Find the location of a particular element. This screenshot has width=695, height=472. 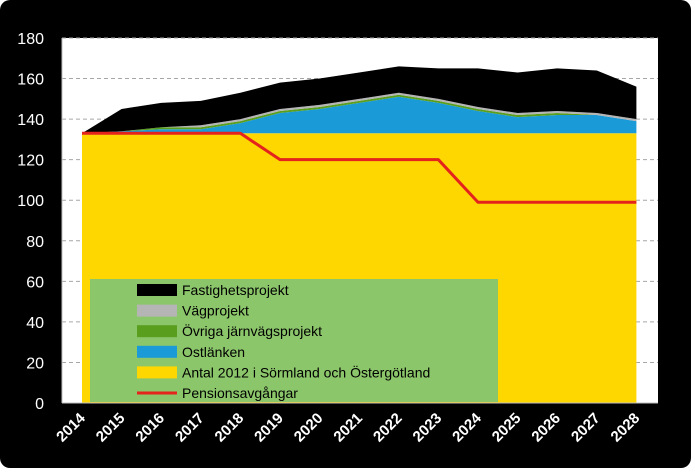

x-tick-label: 2022 is located at coordinates (388, 428).